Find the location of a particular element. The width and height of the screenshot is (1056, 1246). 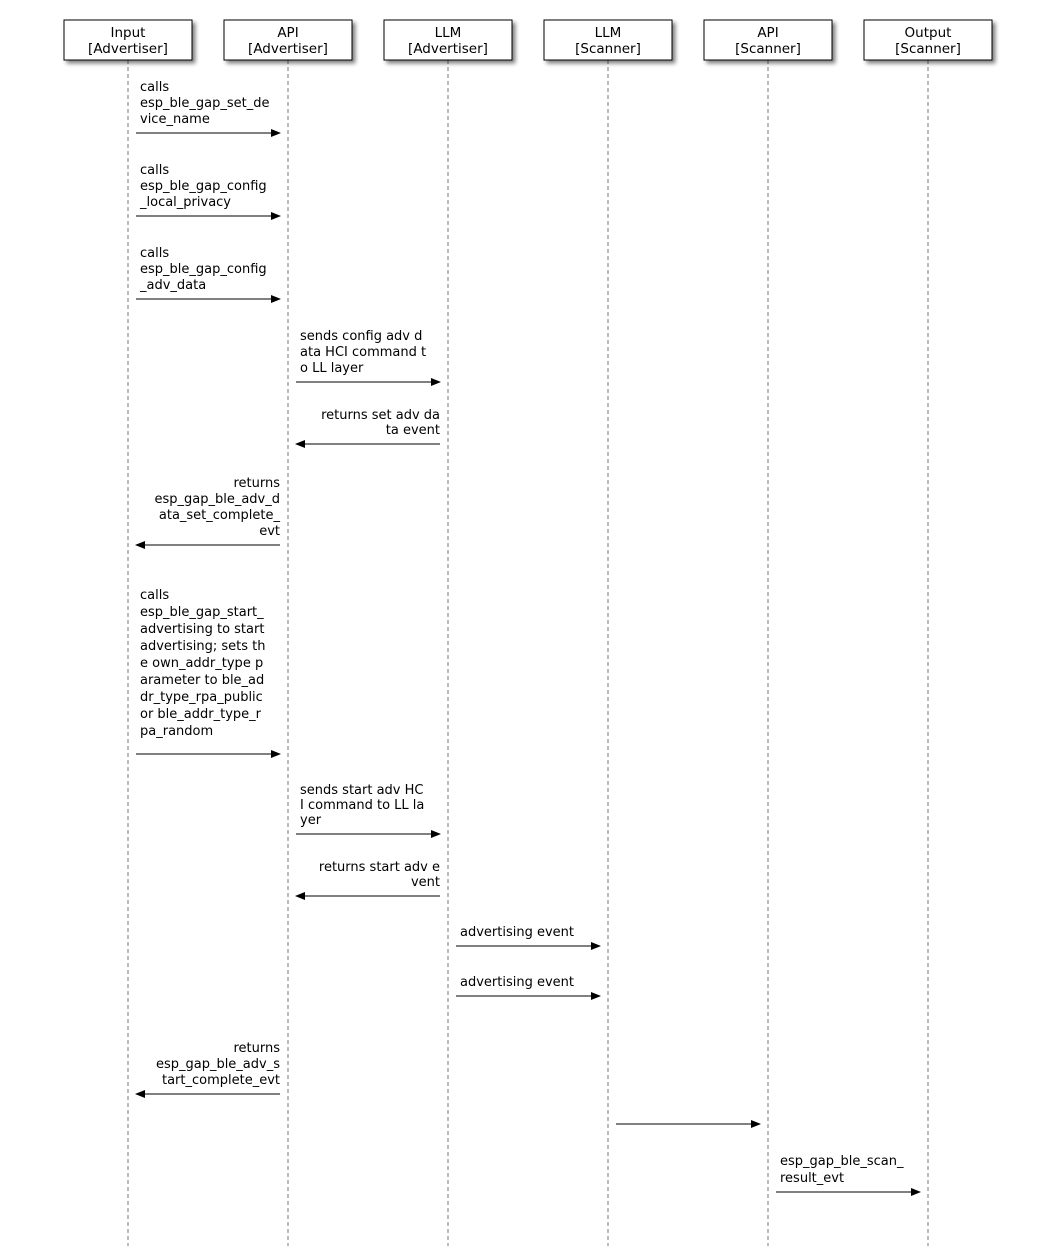

actor-box: API[Scanner] is located at coordinates (768, 40).